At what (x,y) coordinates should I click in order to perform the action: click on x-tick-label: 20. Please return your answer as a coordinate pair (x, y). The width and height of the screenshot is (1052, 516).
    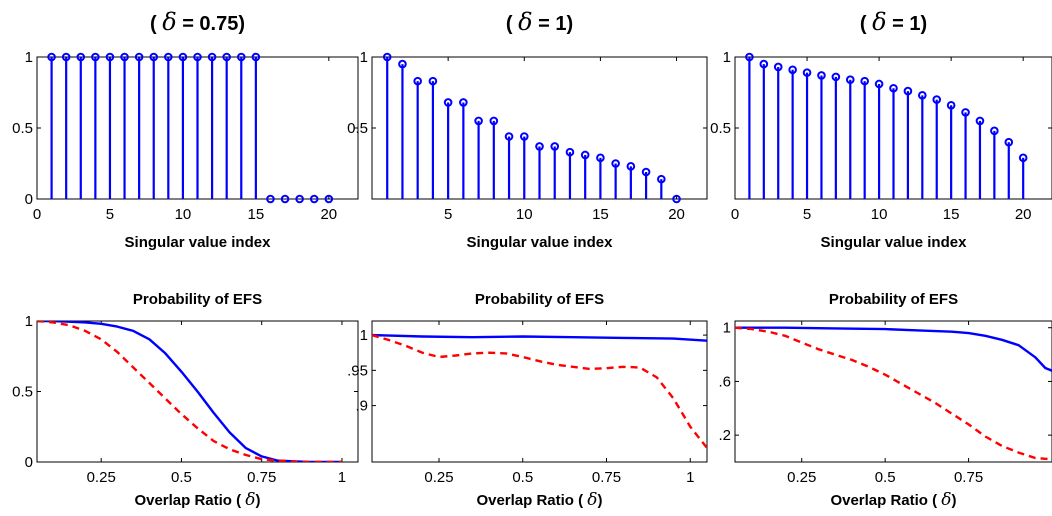
    Looking at the image, I should click on (1023, 214).